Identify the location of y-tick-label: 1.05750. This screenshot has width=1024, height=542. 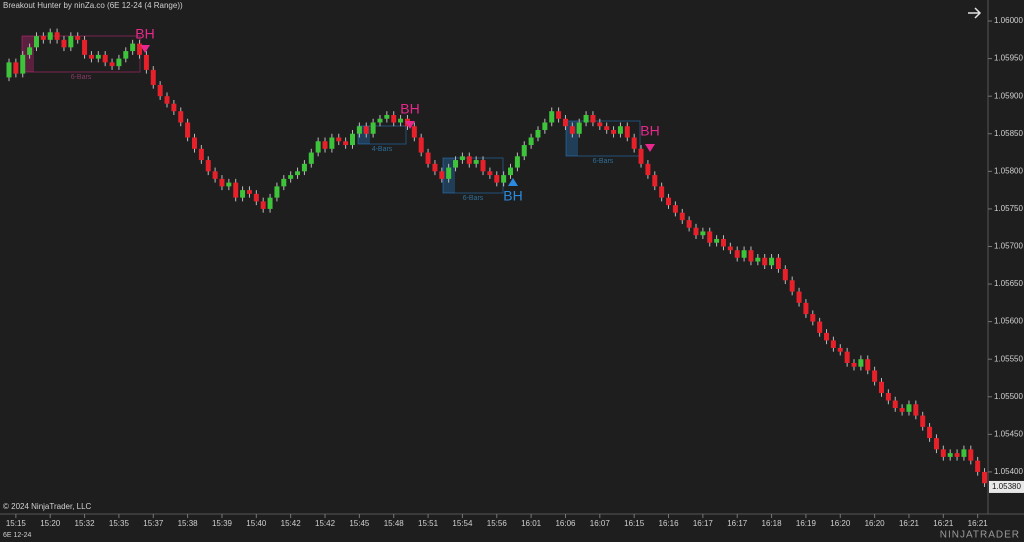
(1008, 208).